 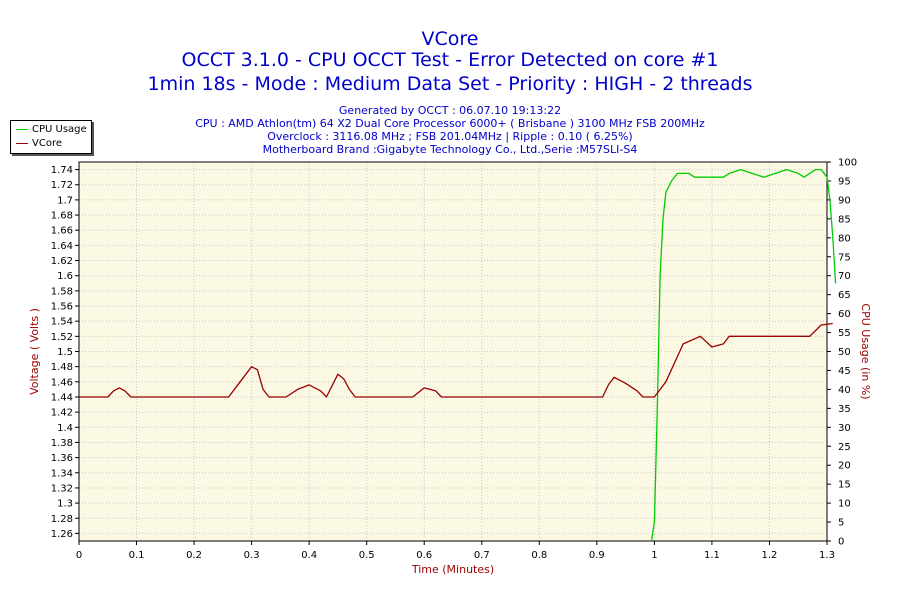 I want to click on y2-tick-label: 65, so click(x=844, y=295).